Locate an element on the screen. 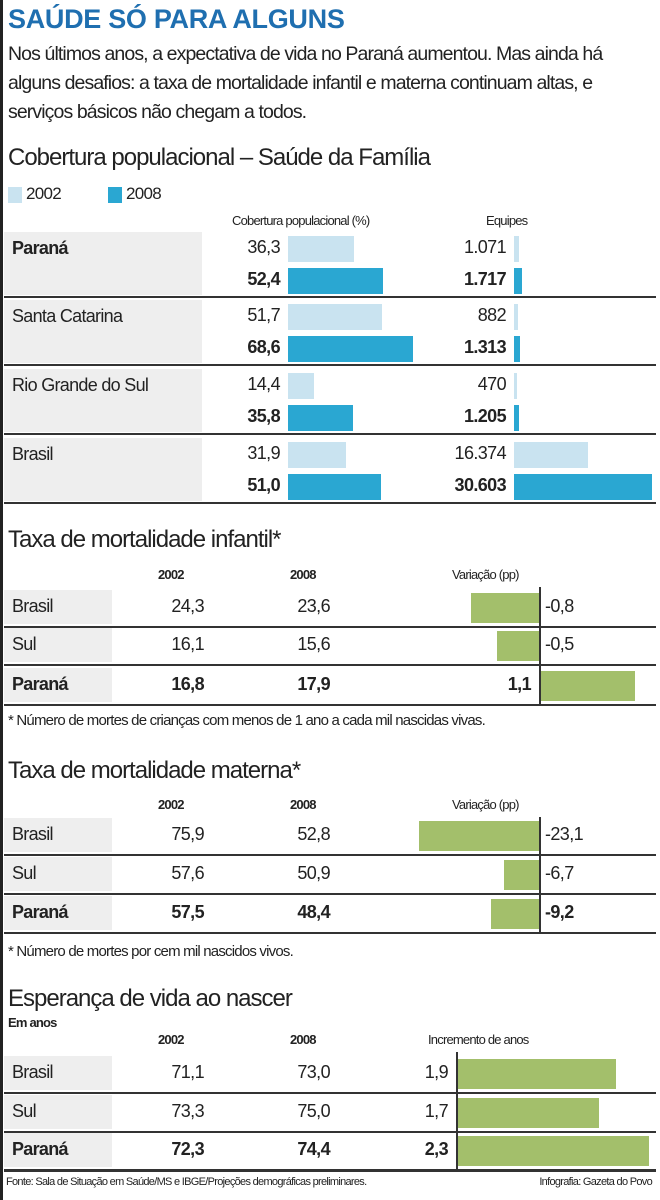  page-title: SAÚDE SÓ PARA ALGUNS is located at coordinates (176, 19).